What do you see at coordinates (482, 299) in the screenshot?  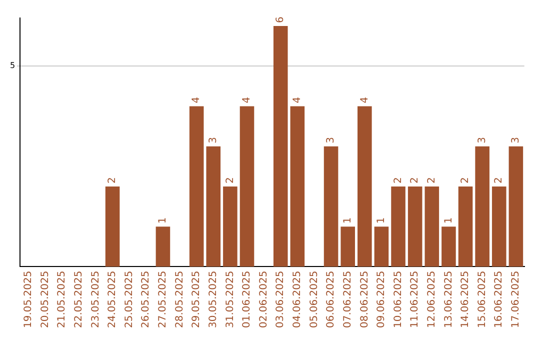 I see `x-tick-label: 15.06.2025` at bounding box center [482, 299].